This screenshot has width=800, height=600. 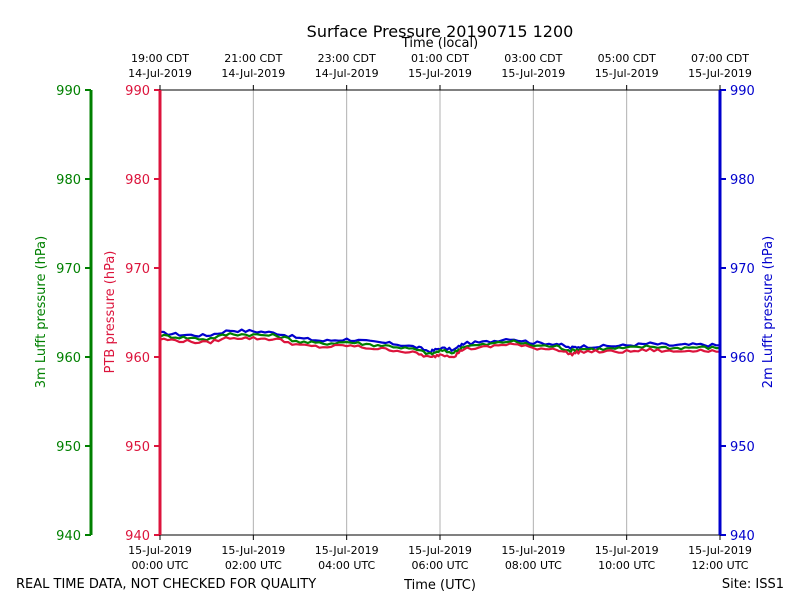 I want to click on series-line-lufft2m, so click(x=440, y=341).